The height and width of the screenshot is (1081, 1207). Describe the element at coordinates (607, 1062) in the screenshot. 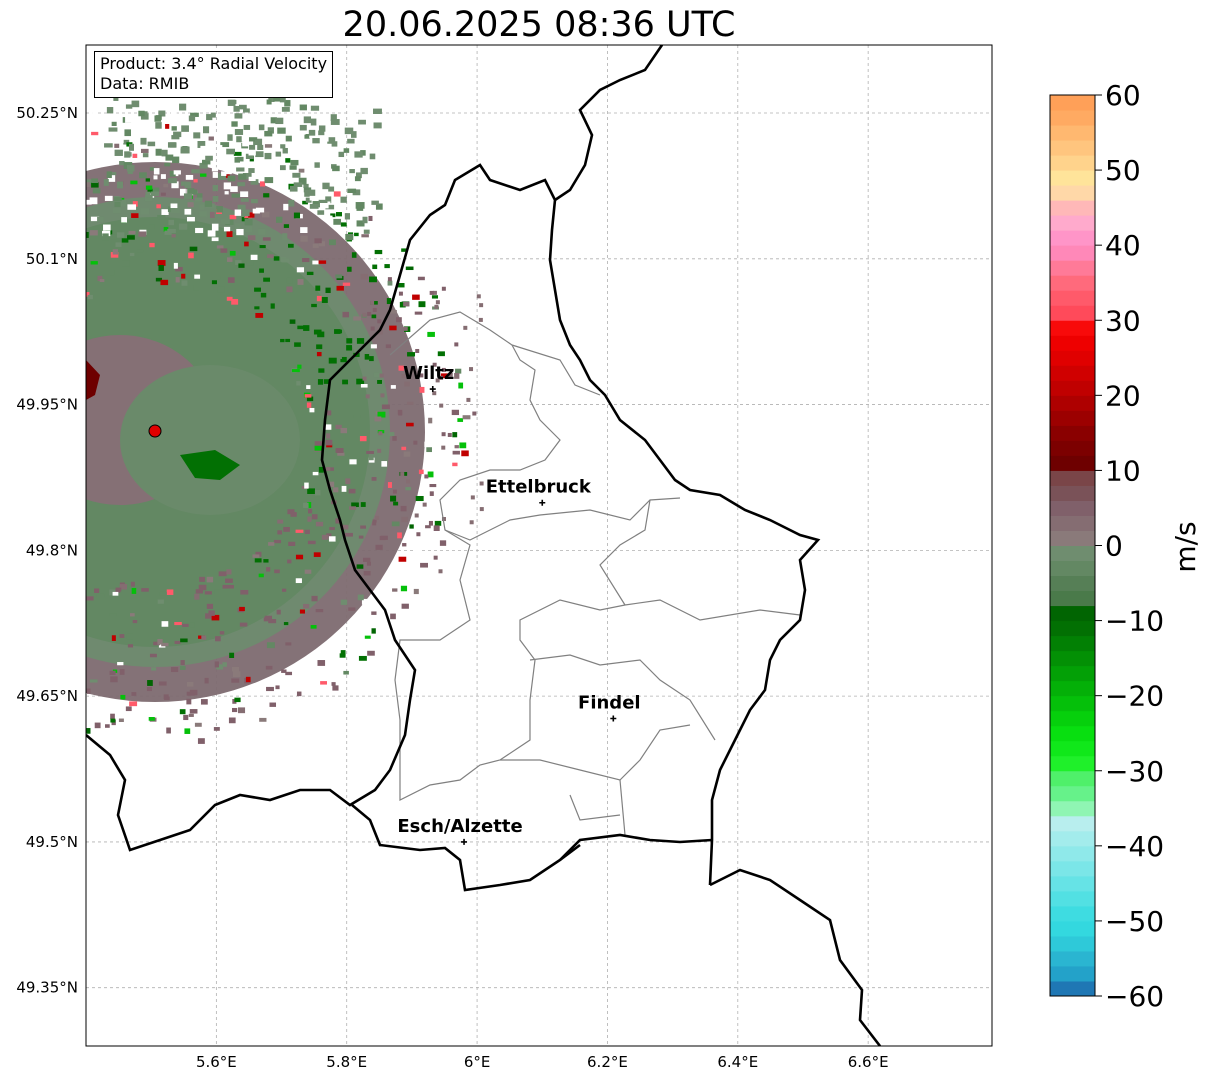

I see `lon-tick-label: 6.2°E` at that location.